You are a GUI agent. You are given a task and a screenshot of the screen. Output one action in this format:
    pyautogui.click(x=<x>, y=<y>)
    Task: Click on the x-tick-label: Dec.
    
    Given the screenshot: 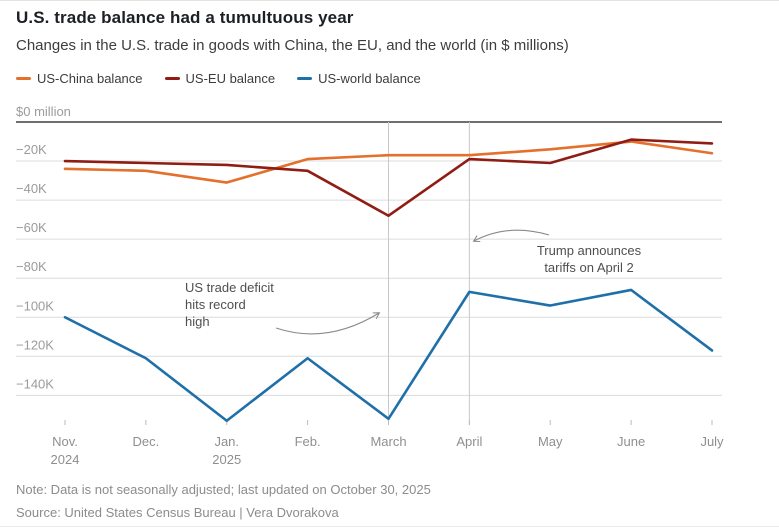 What is the action you would take?
    pyautogui.click(x=146, y=441)
    